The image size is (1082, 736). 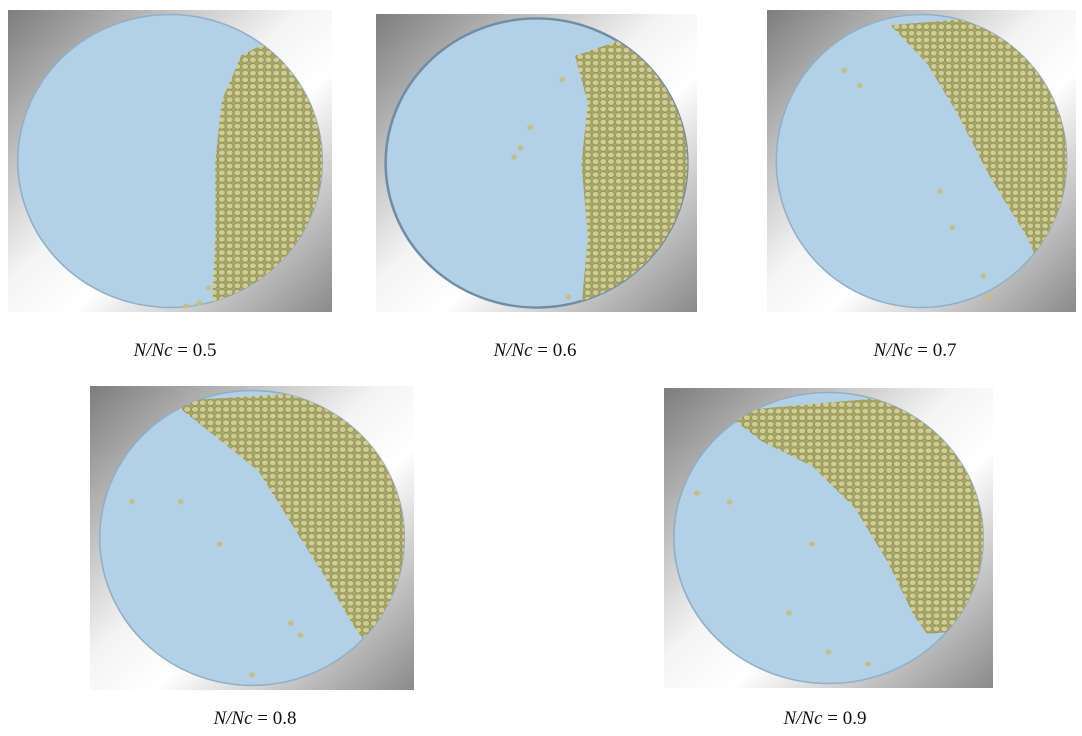 What do you see at coordinates (534, 351) in the screenshot?
I see `caption: N/Nc = 0.6` at bounding box center [534, 351].